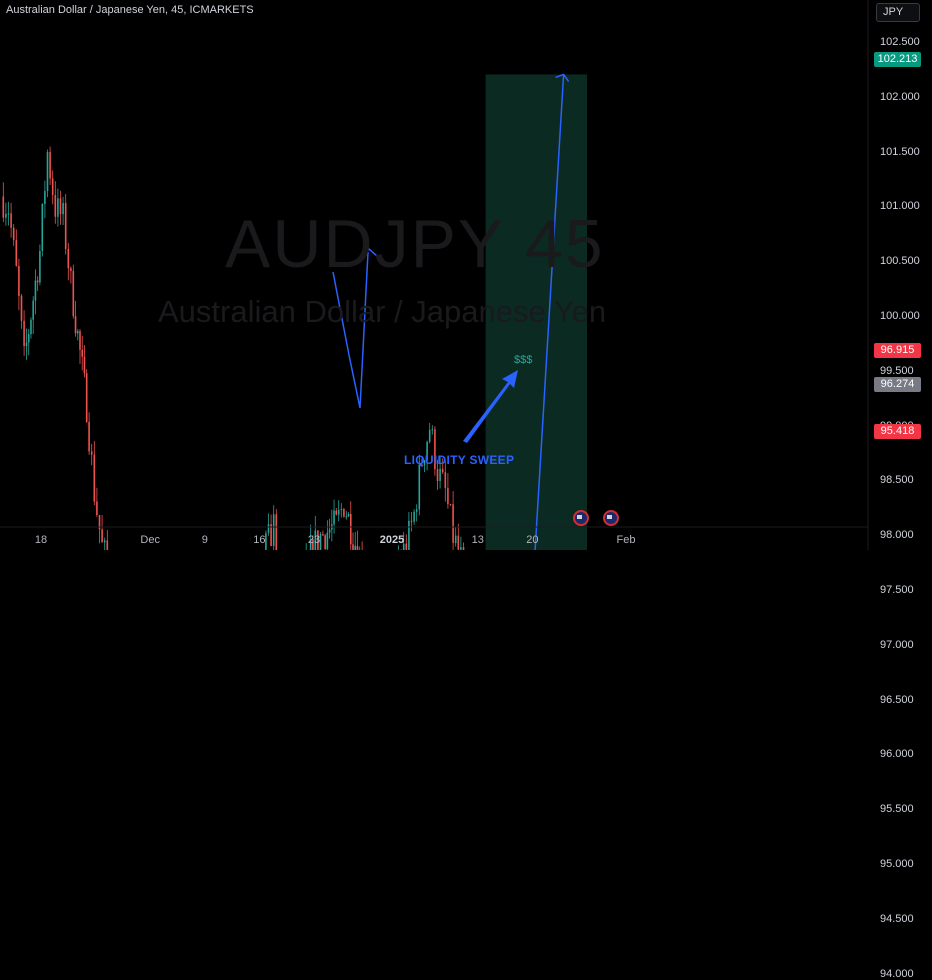  I want to click on current-price-badge: 96.915, so click(897, 350).